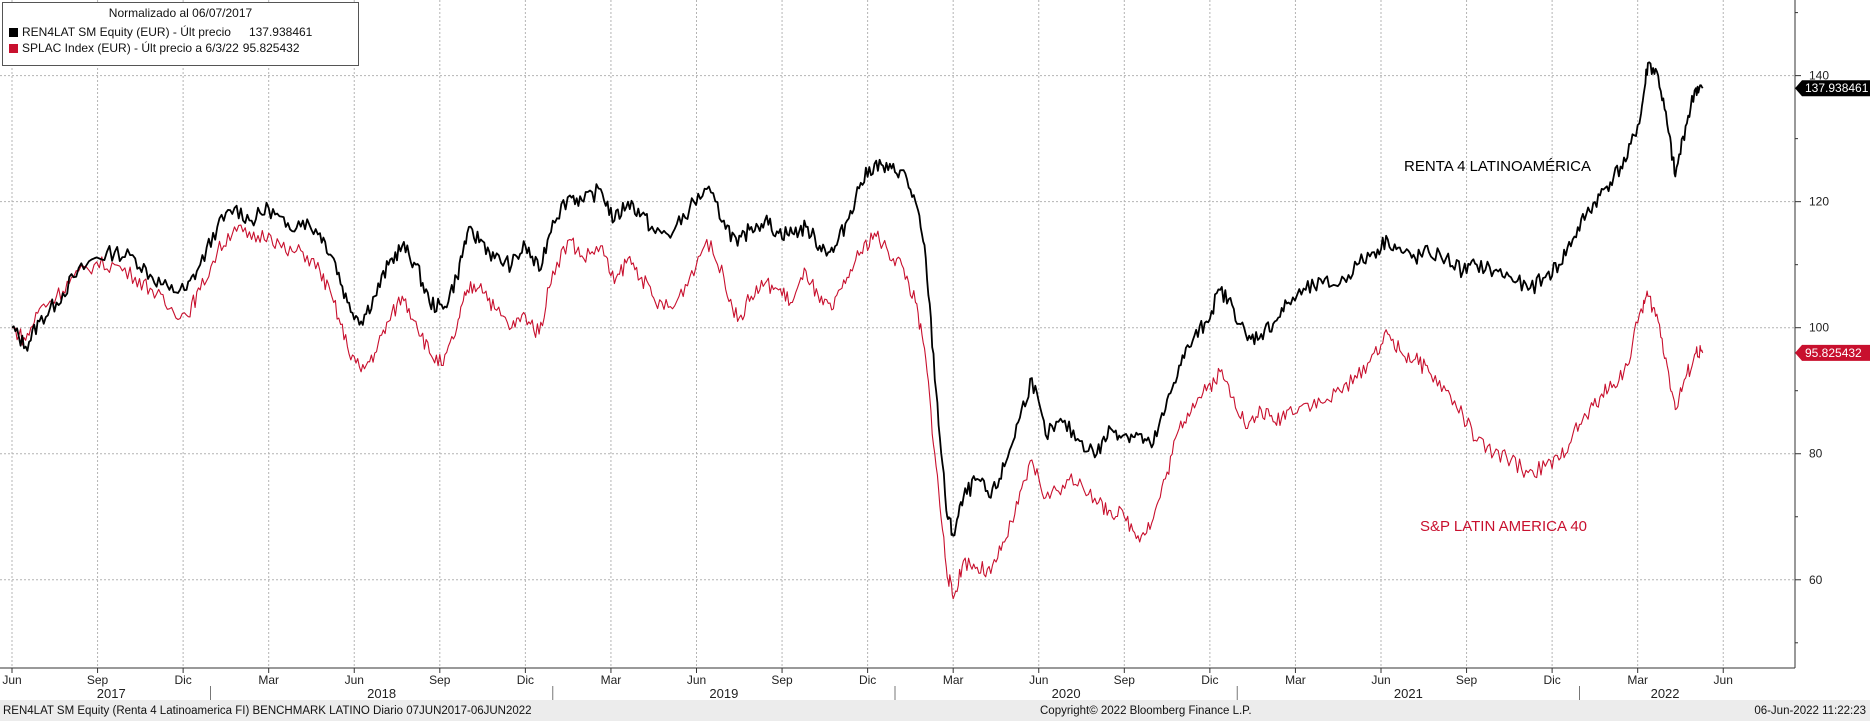 Image resolution: width=1870 pixels, height=721 pixels. I want to click on x-year-label: 2022, so click(1665, 693).